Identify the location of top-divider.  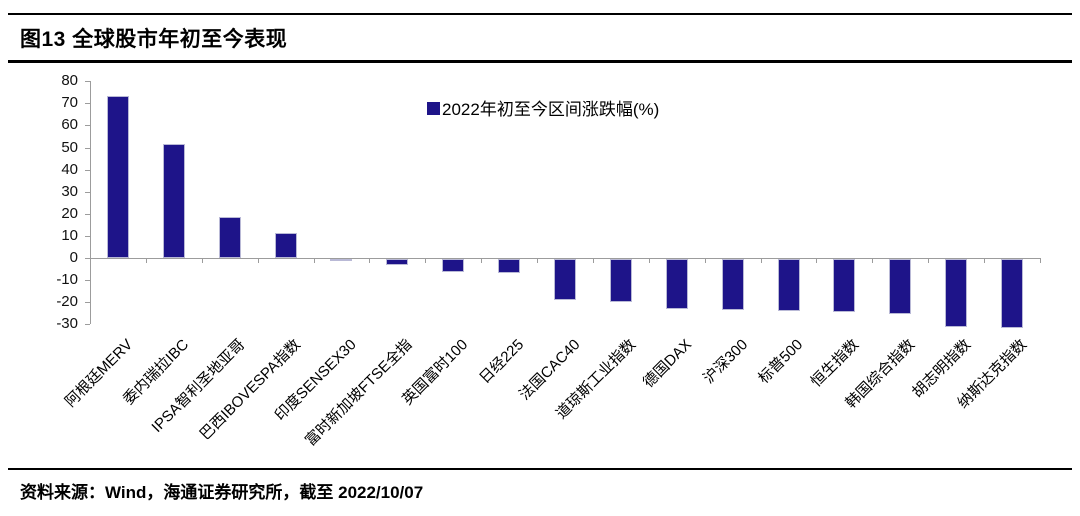
(540, 14).